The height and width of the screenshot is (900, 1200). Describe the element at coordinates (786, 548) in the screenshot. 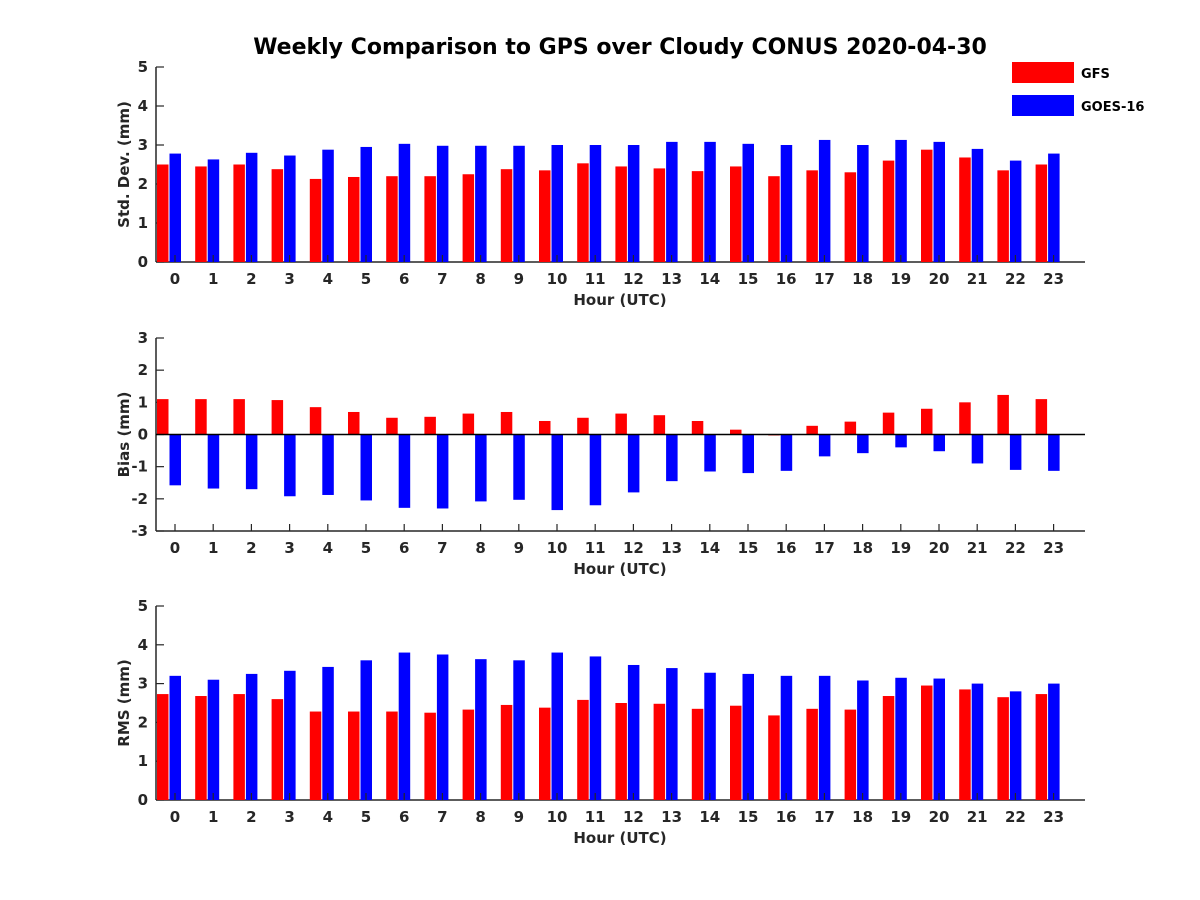

I see `x-tick-label: 16` at that location.